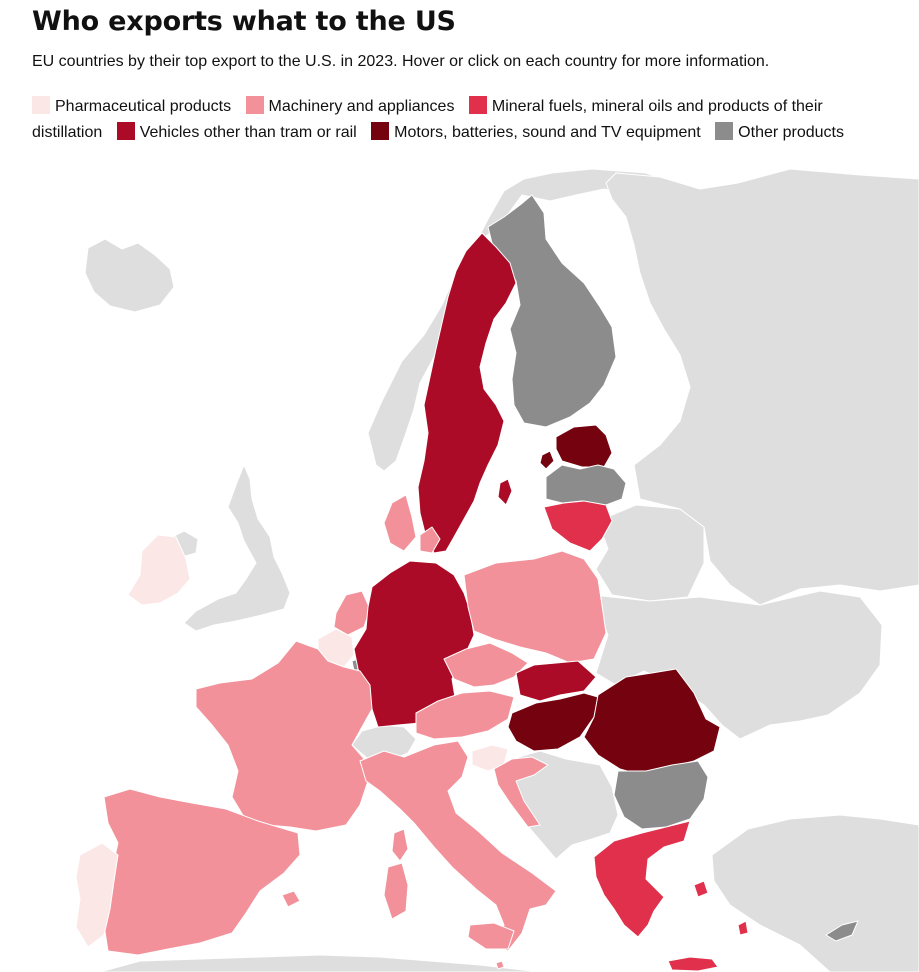 This screenshot has width=919, height=972. What do you see at coordinates (465, 715) in the screenshot?
I see `country-austria` at bounding box center [465, 715].